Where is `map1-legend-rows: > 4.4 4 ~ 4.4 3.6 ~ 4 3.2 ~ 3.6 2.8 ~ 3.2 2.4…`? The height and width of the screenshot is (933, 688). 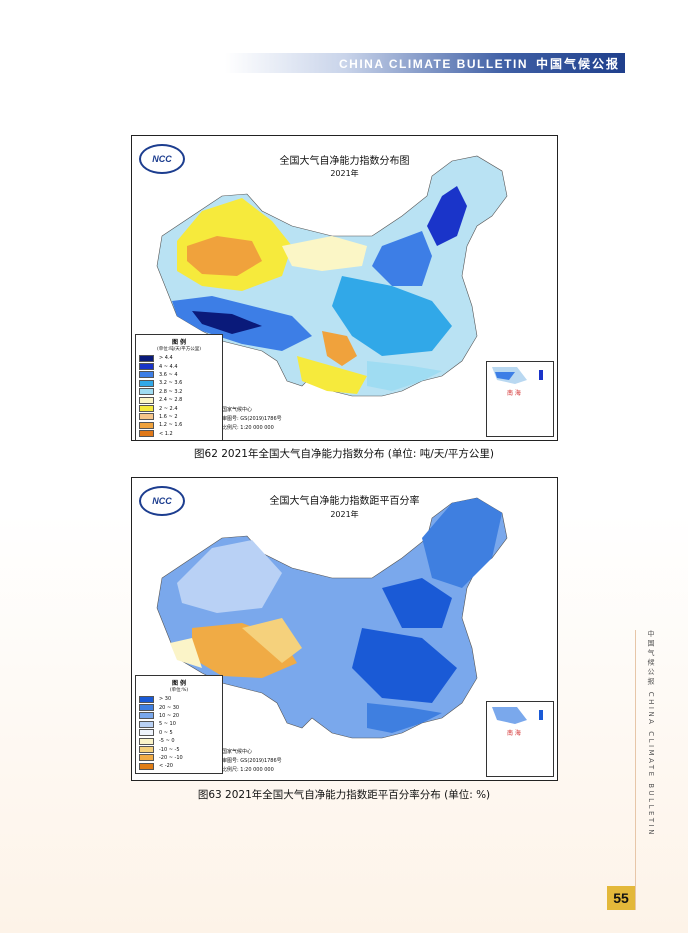
map1-legend-rows: > 4.4 4 ~ 4.4 3.6 ~ 4 3.2 ~ 3.6 2.8 ~ 3.2 2.4… is located at coordinates (179, 396).